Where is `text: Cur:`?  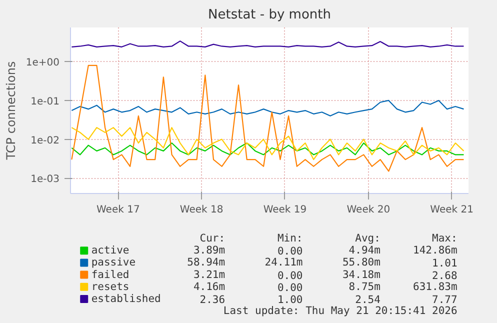
text: Cur: is located at coordinates (213, 238).